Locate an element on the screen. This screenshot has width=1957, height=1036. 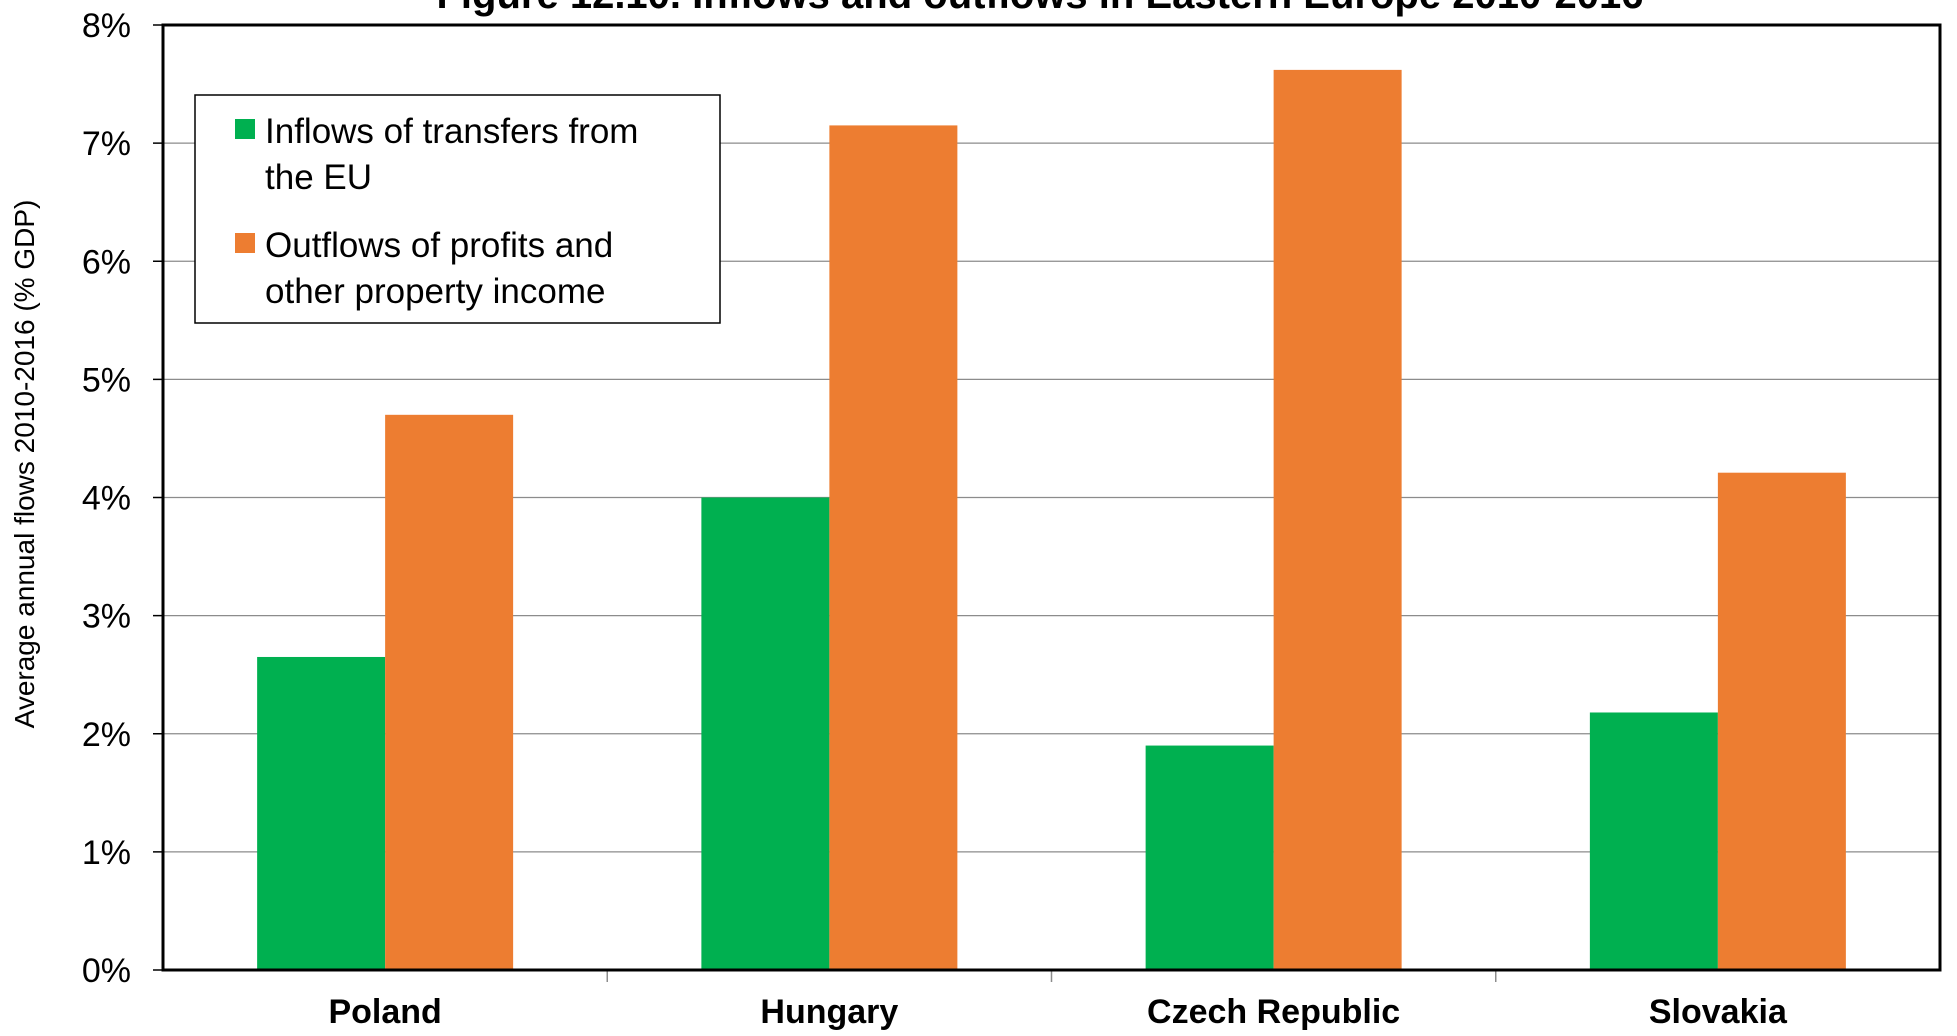
y-tick-label: 4% is located at coordinates (106, 499).